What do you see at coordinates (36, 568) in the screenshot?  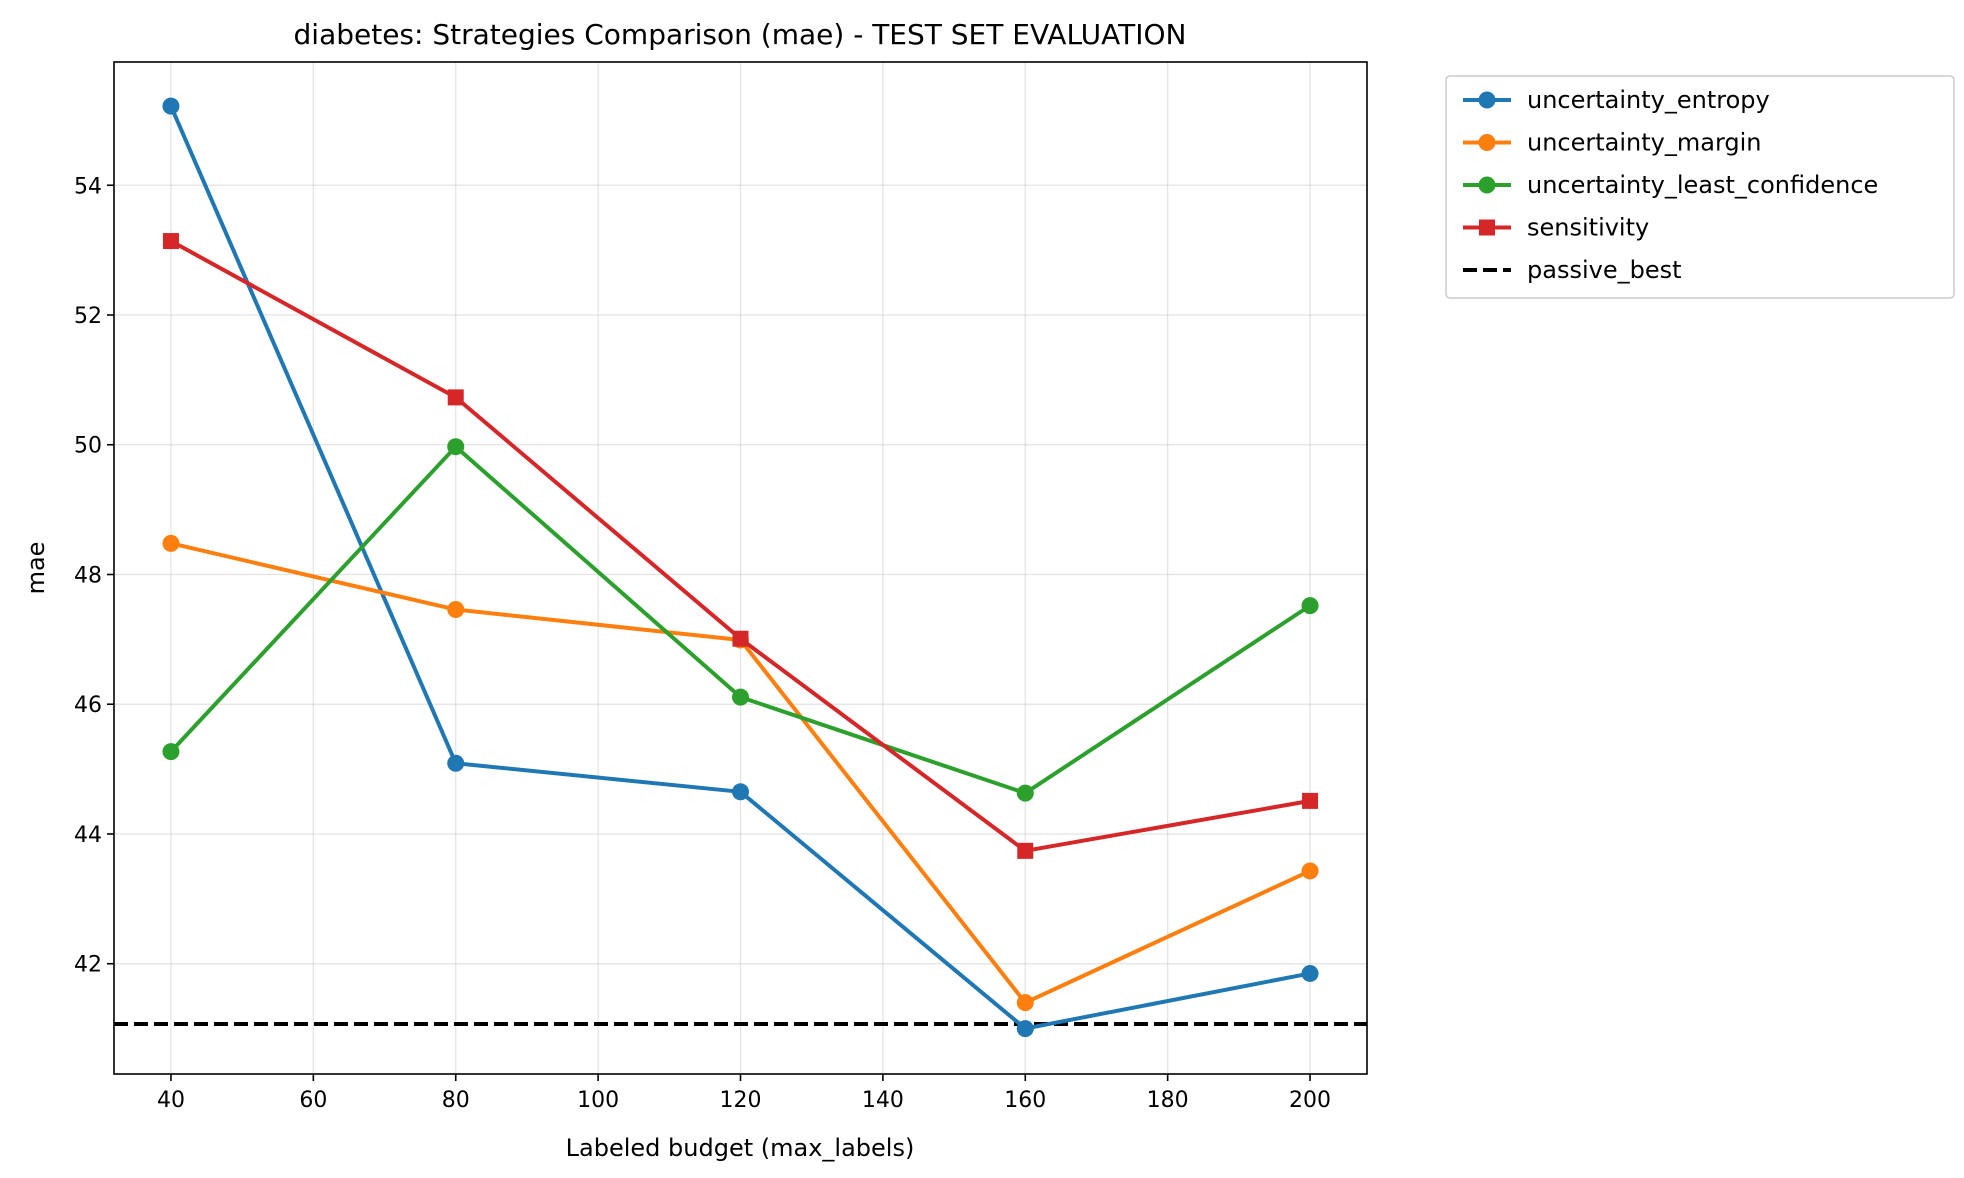 I see `y-axis-label: mae` at bounding box center [36, 568].